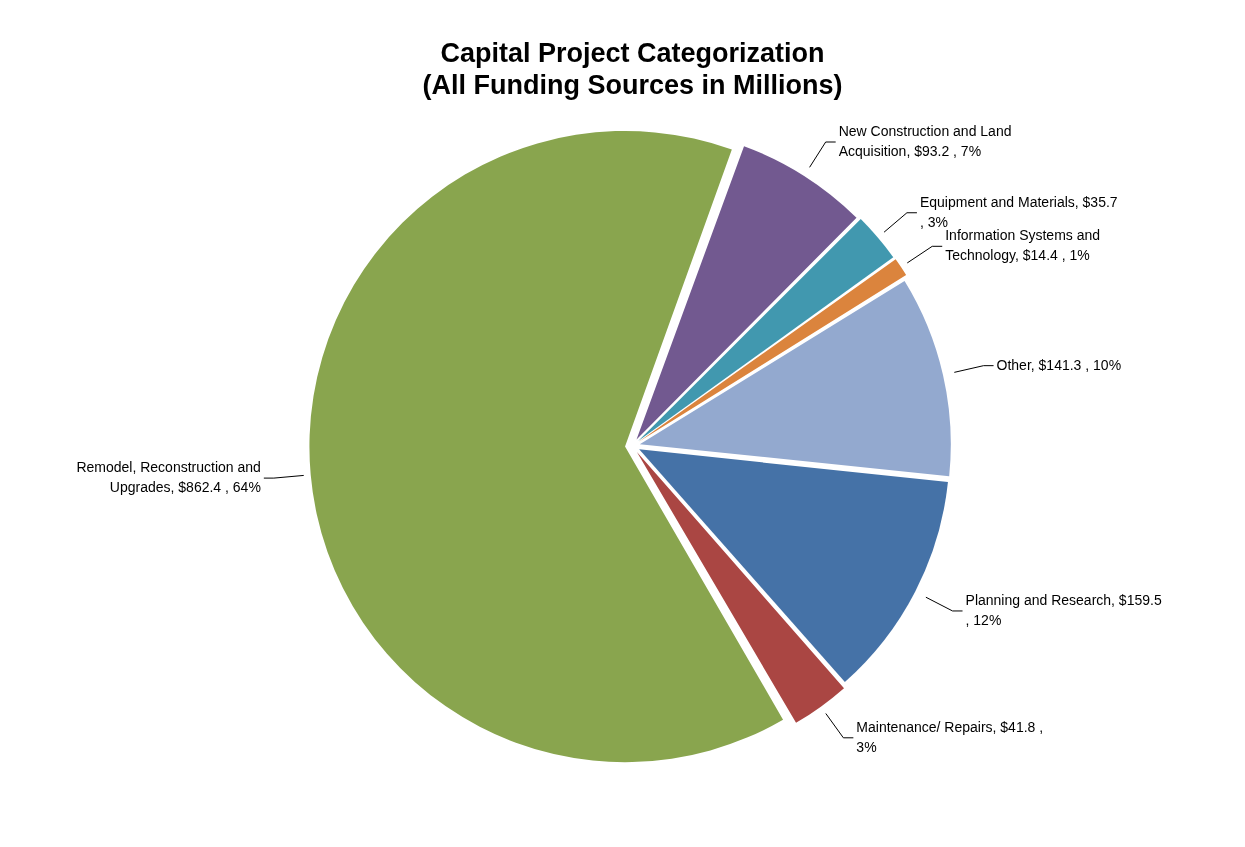  What do you see at coordinates (168, 476) in the screenshot?
I see `slice-label: Remodel, Reconstruction and Upgrades, $862.4 , 64%` at bounding box center [168, 476].